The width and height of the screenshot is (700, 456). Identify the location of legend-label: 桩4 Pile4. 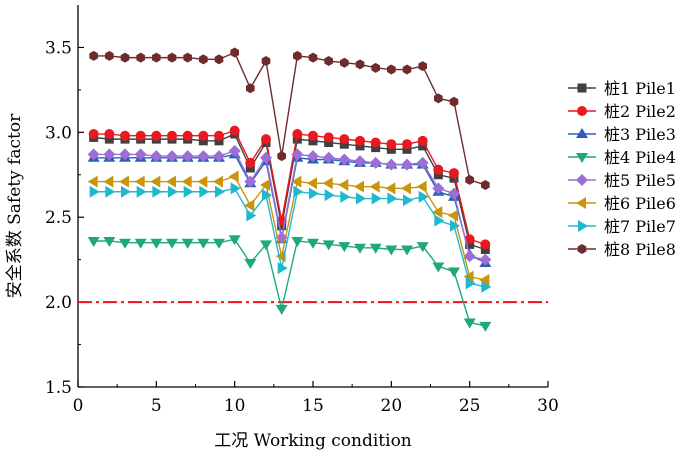
(640, 157).